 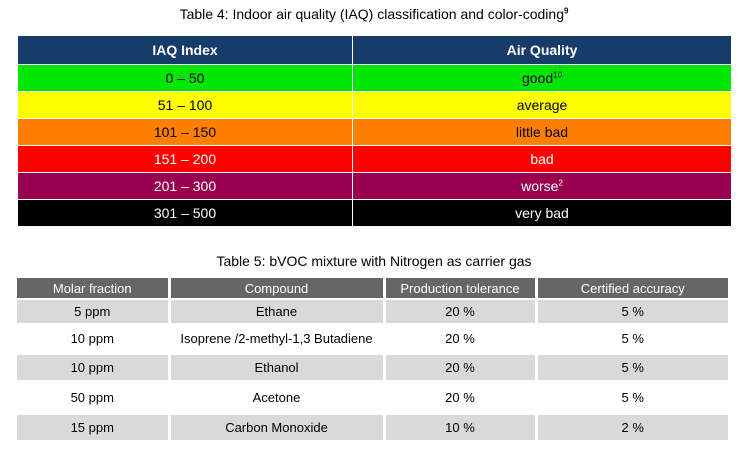 I want to click on table-row: 50 ppm Acetone 20 % 5 %, so click(x=372, y=398).